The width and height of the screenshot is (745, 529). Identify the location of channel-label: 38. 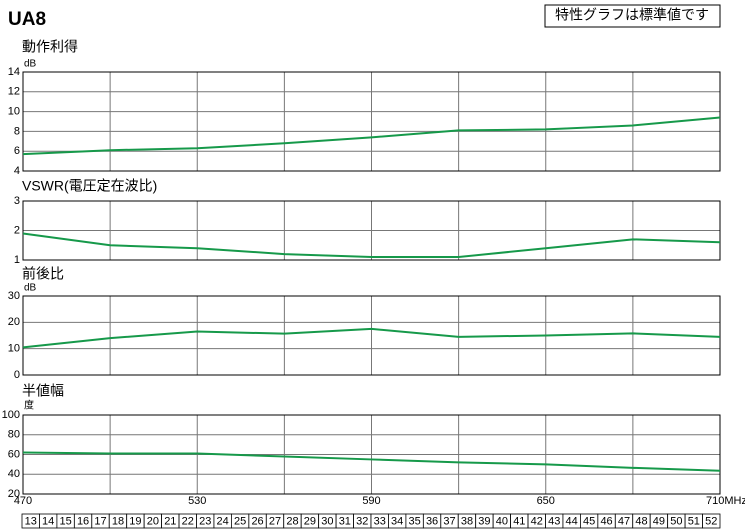
(467, 521).